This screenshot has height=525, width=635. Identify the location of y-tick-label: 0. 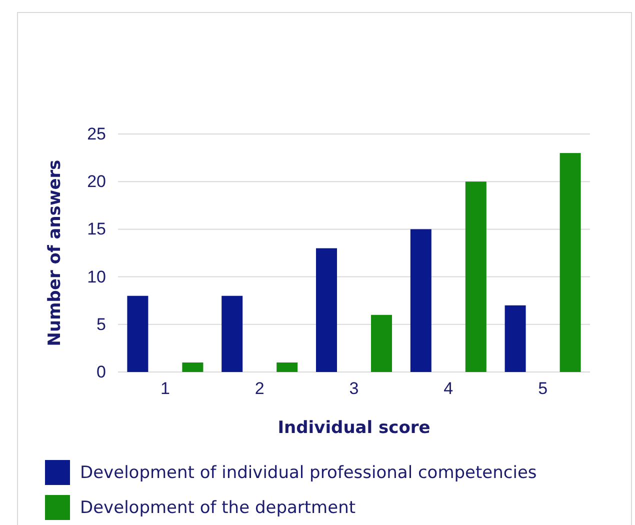
(101, 372).